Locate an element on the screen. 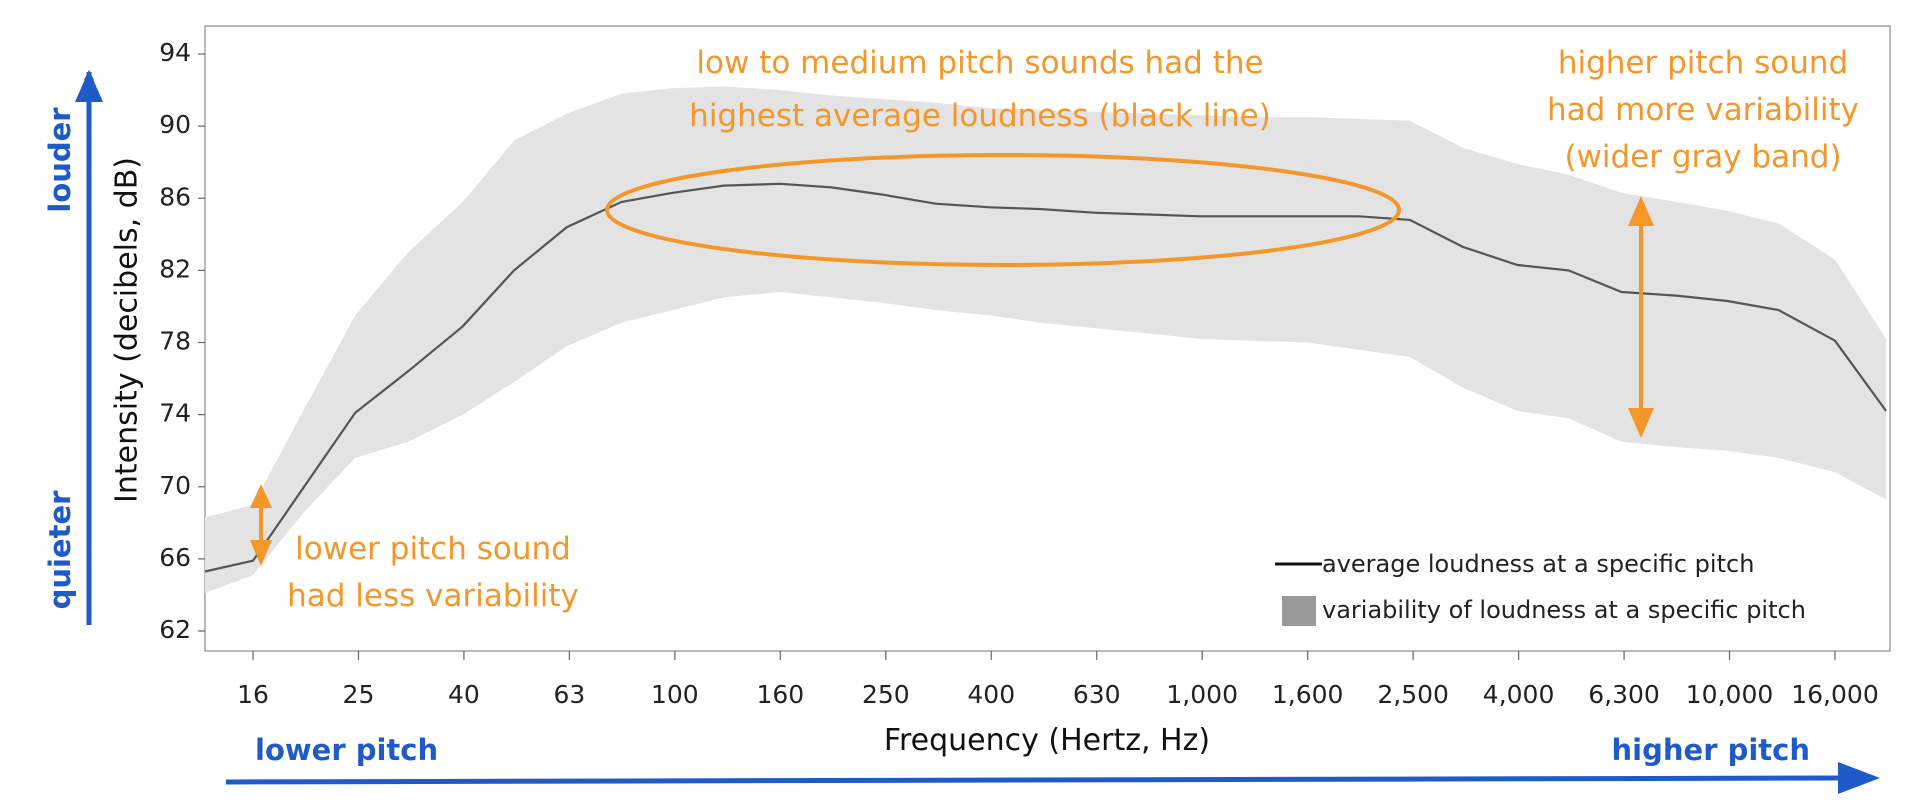 This screenshot has width=1910, height=805. y-axis-ticks: 94 90 86 82 78 74 70 66 62 is located at coordinates (182, 341).